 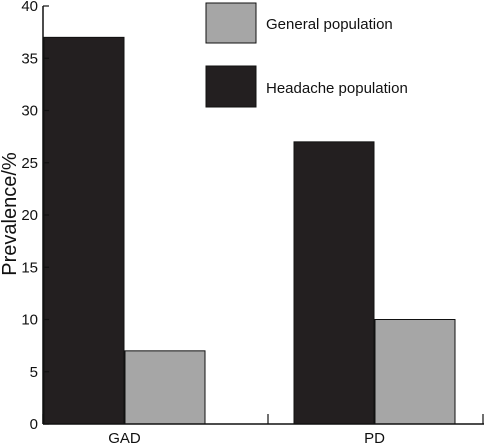 What do you see at coordinates (337, 88) in the screenshot?
I see `legend-label-headache: Headache population` at bounding box center [337, 88].